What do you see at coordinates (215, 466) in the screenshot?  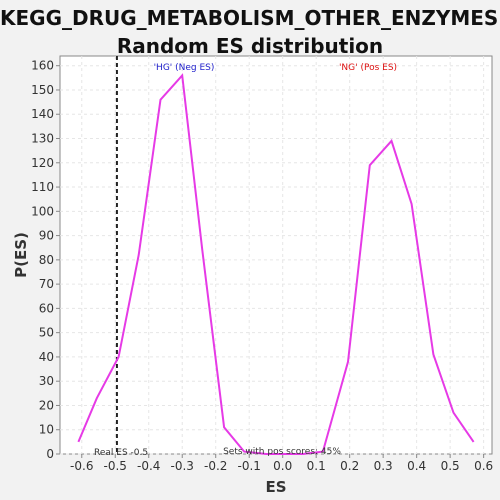 I see `x-tick-label: -0.2` at bounding box center [215, 466].